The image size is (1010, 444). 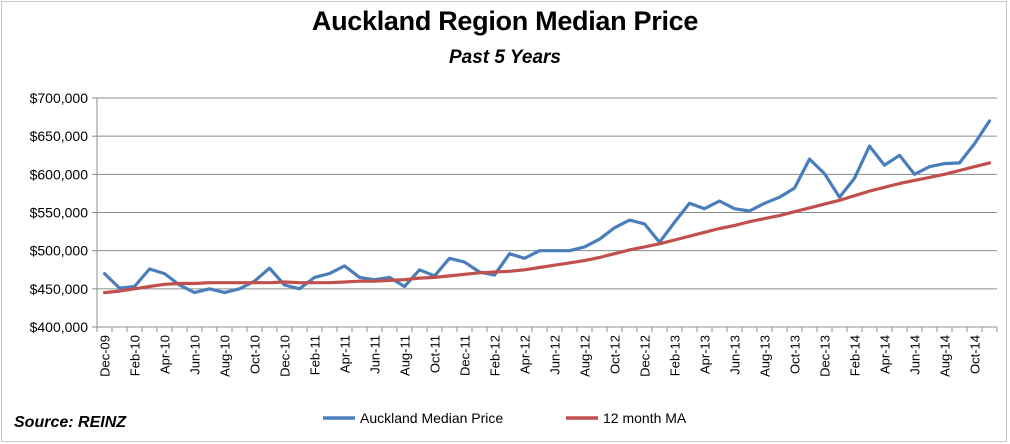 I want to click on x-tick-label: Feb-13, so click(x=675, y=355).